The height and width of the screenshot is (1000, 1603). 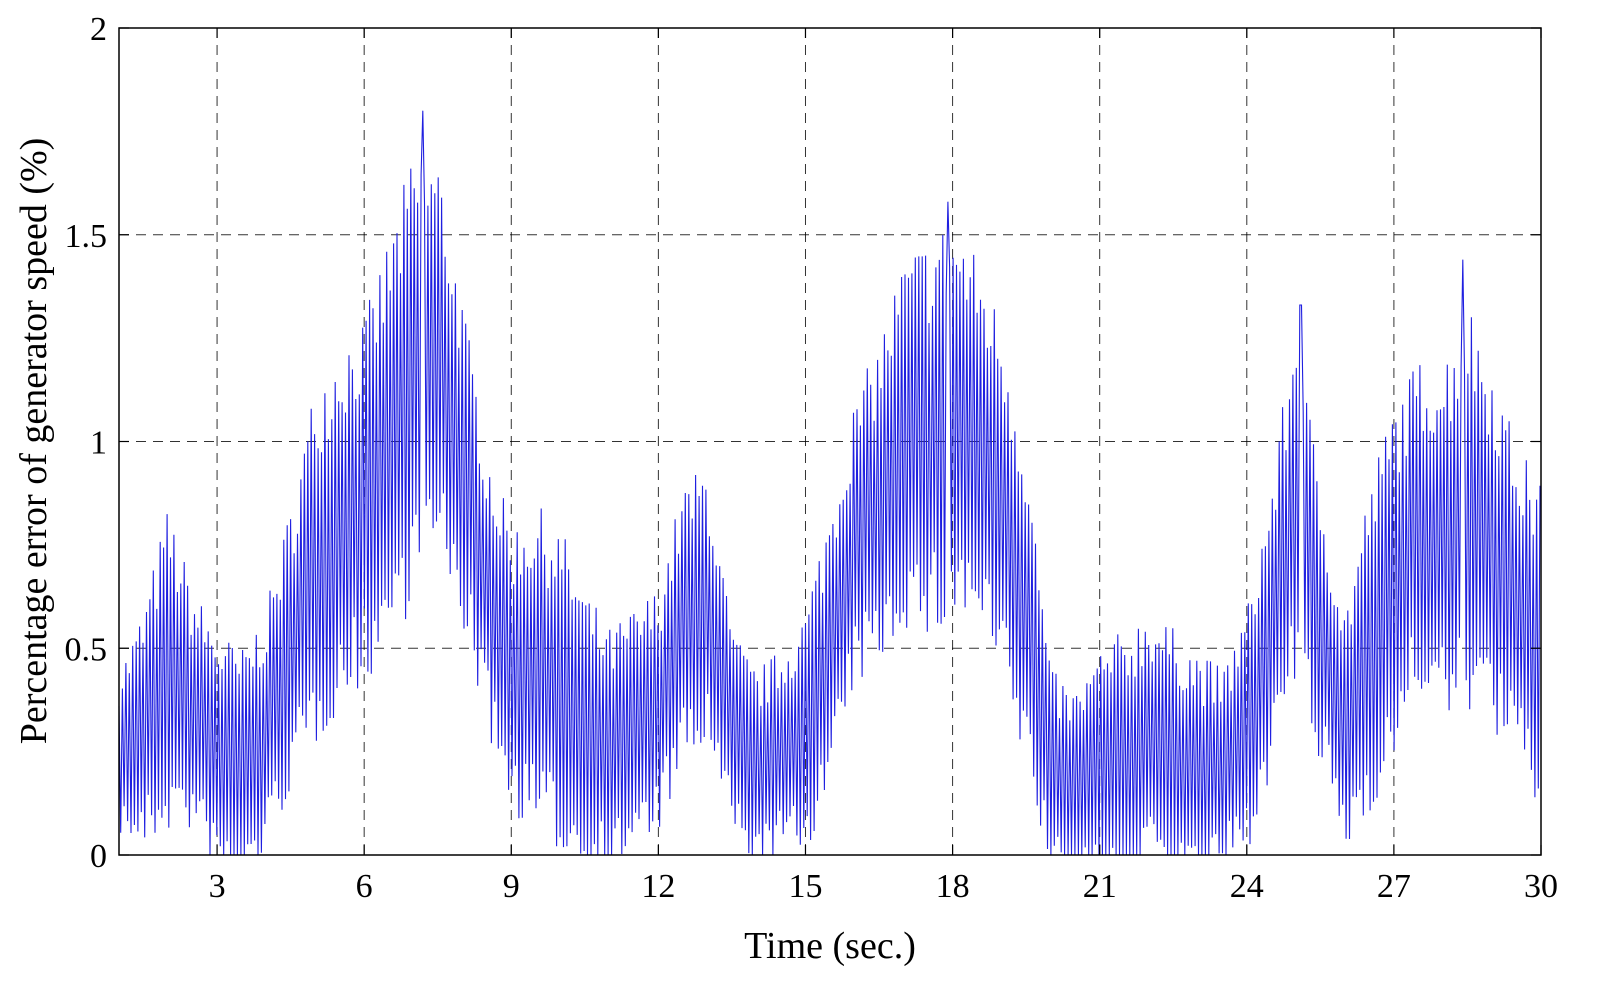 What do you see at coordinates (1247, 886) in the screenshot?
I see `x-tick-label: 24` at bounding box center [1247, 886].